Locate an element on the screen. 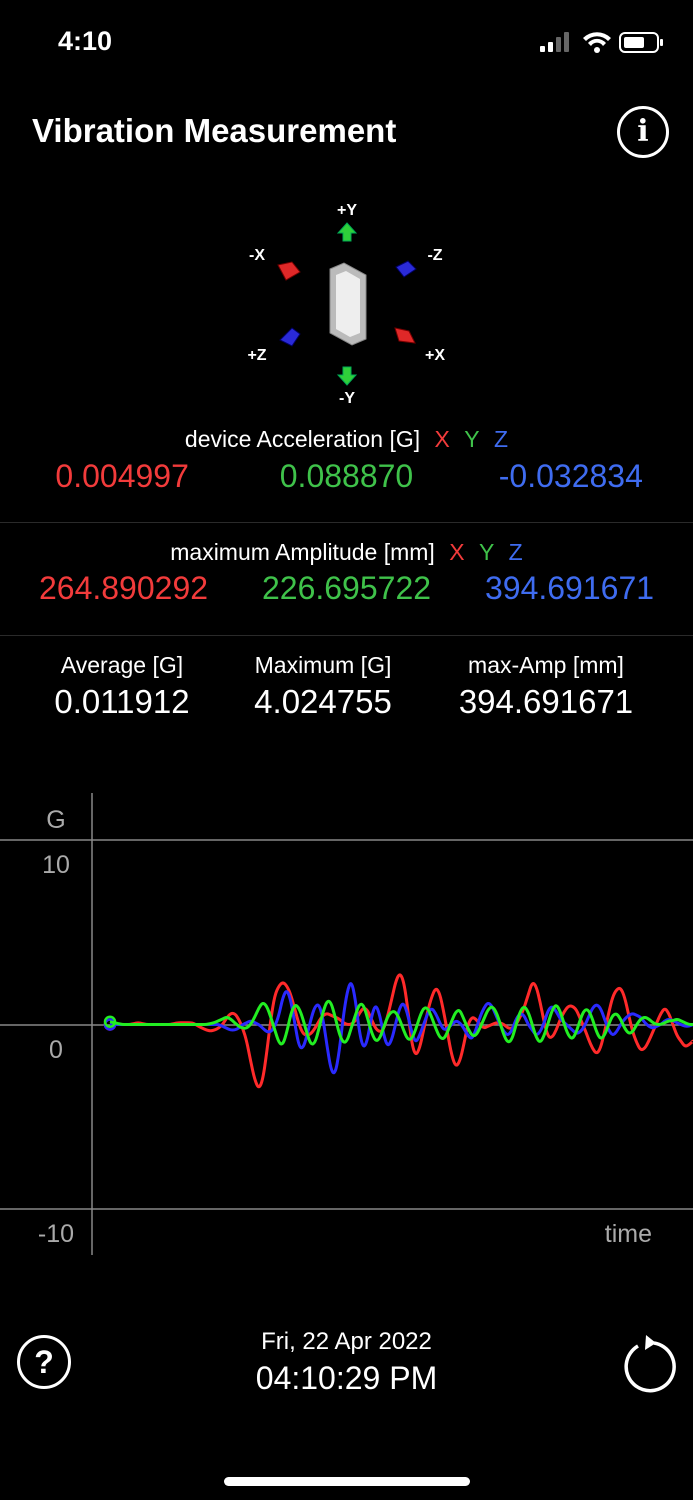 The height and width of the screenshot is (1500, 693). orientation-diagram: +Y -Y -X +X -Z +Z is located at coordinates (346, 304).